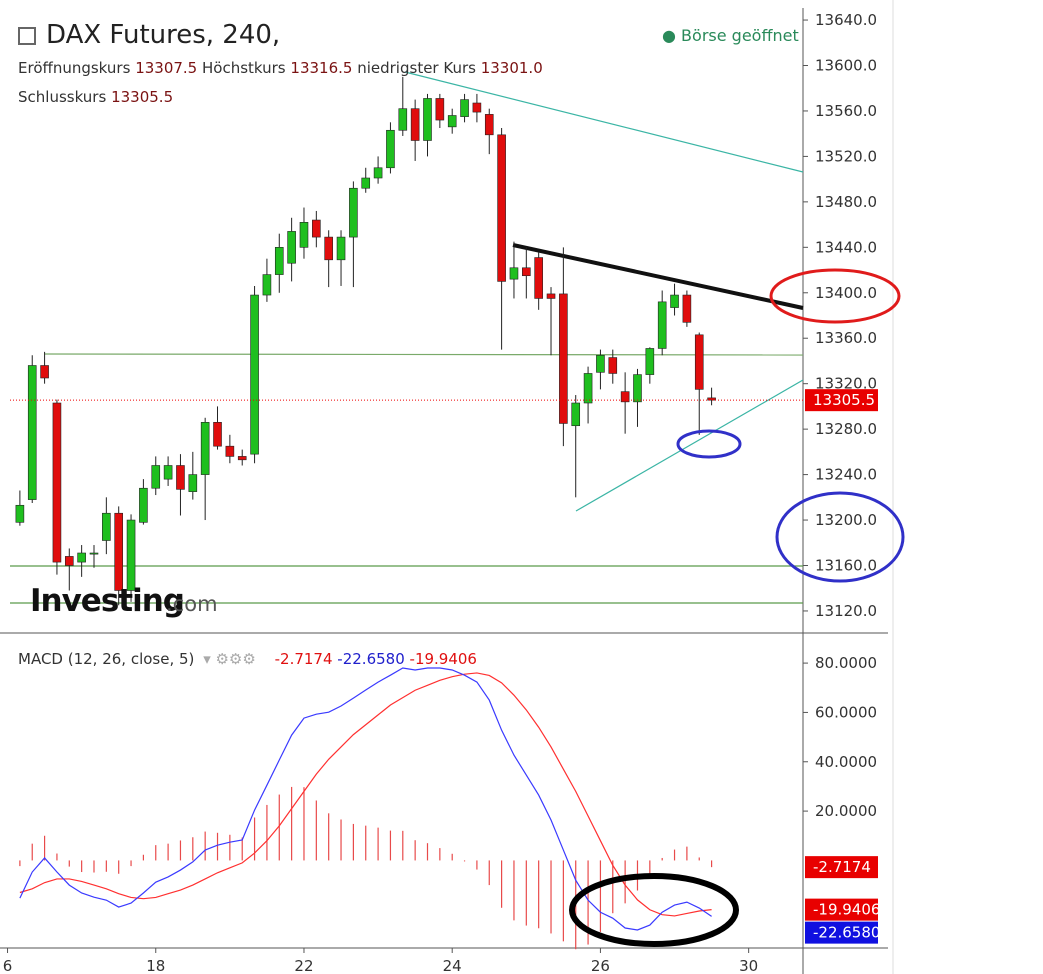 This screenshot has height=974, width=1043. Describe the element at coordinates (846, 202) in the screenshot. I see `y-tick-label: 13480.0` at that location.